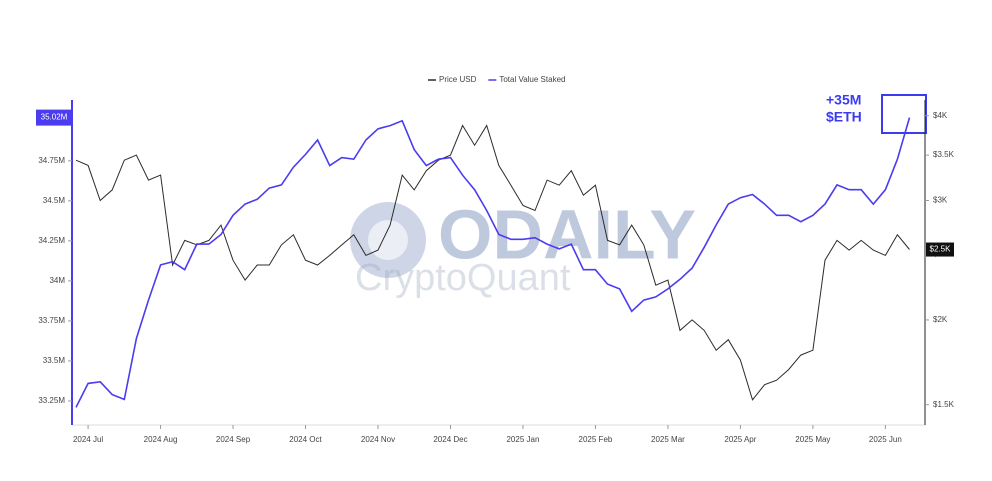 The height and width of the screenshot is (481, 992). What do you see at coordinates (233, 439) in the screenshot?
I see `x-tick-label: 2024 Sep` at bounding box center [233, 439].